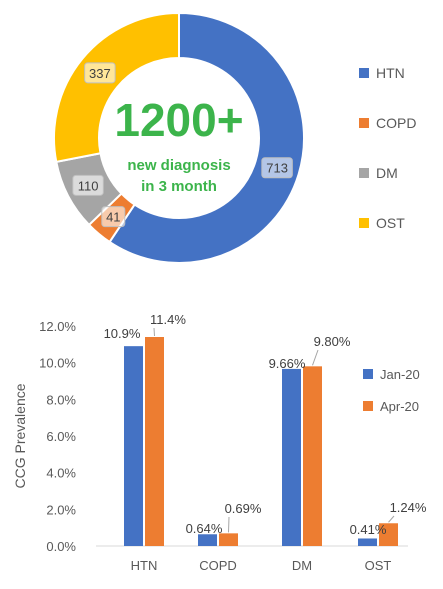 The image size is (443, 589). What do you see at coordinates (179, 186) in the screenshot?
I see `center-caption-line2: in 3 month` at bounding box center [179, 186].